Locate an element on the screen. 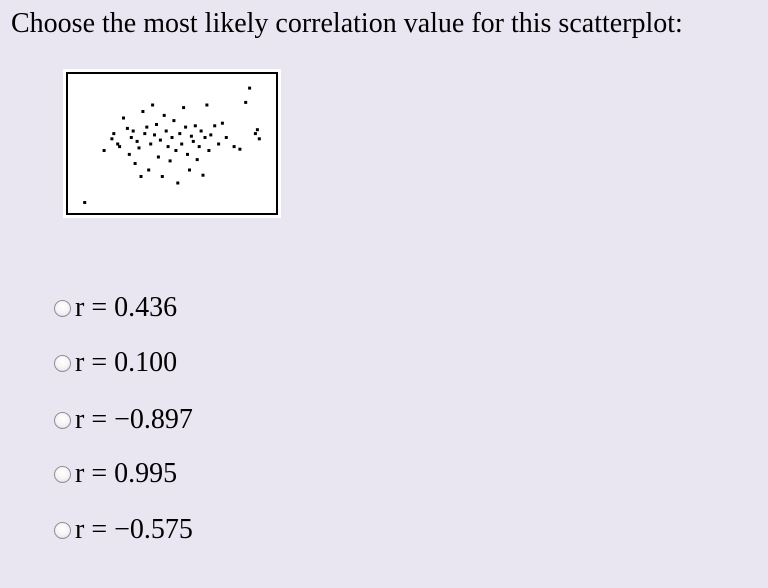 The image size is (768, 588). option-2: r = 0.100 is located at coordinates (115, 363).